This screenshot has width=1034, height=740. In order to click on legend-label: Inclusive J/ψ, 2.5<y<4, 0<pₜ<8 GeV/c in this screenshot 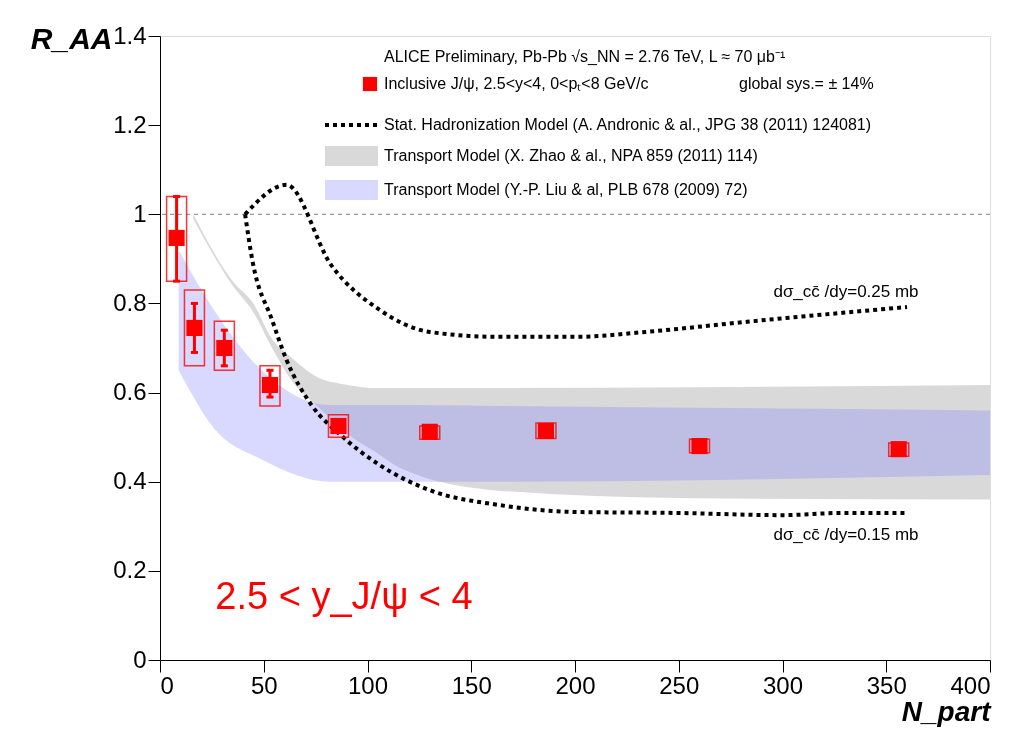, I will do `click(516, 83)`.